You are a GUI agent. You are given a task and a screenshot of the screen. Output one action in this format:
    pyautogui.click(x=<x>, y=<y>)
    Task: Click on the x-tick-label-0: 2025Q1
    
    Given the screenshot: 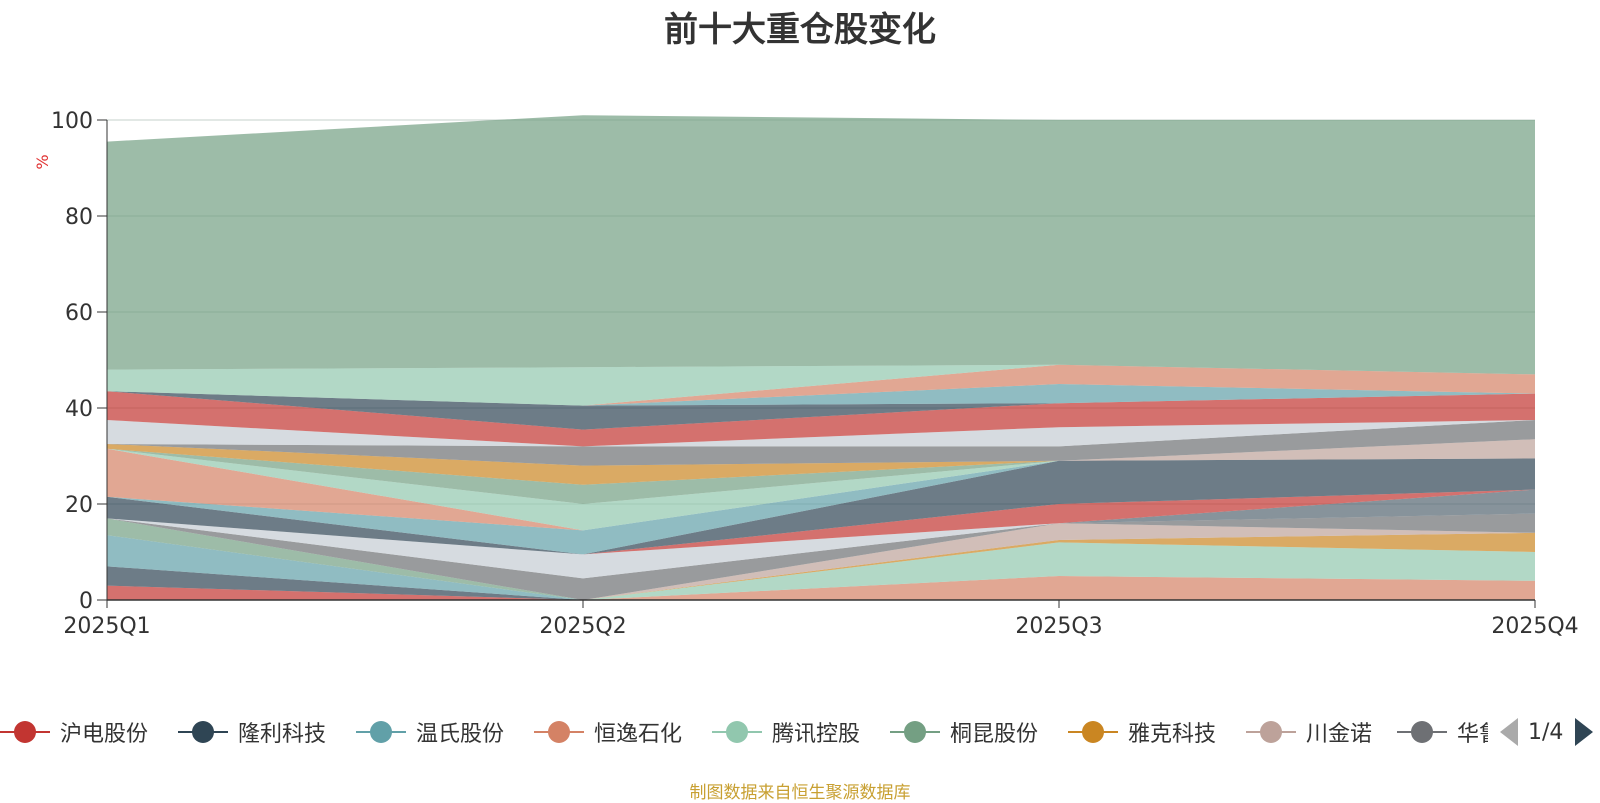 What is the action you would take?
    pyautogui.click(x=106, y=626)
    